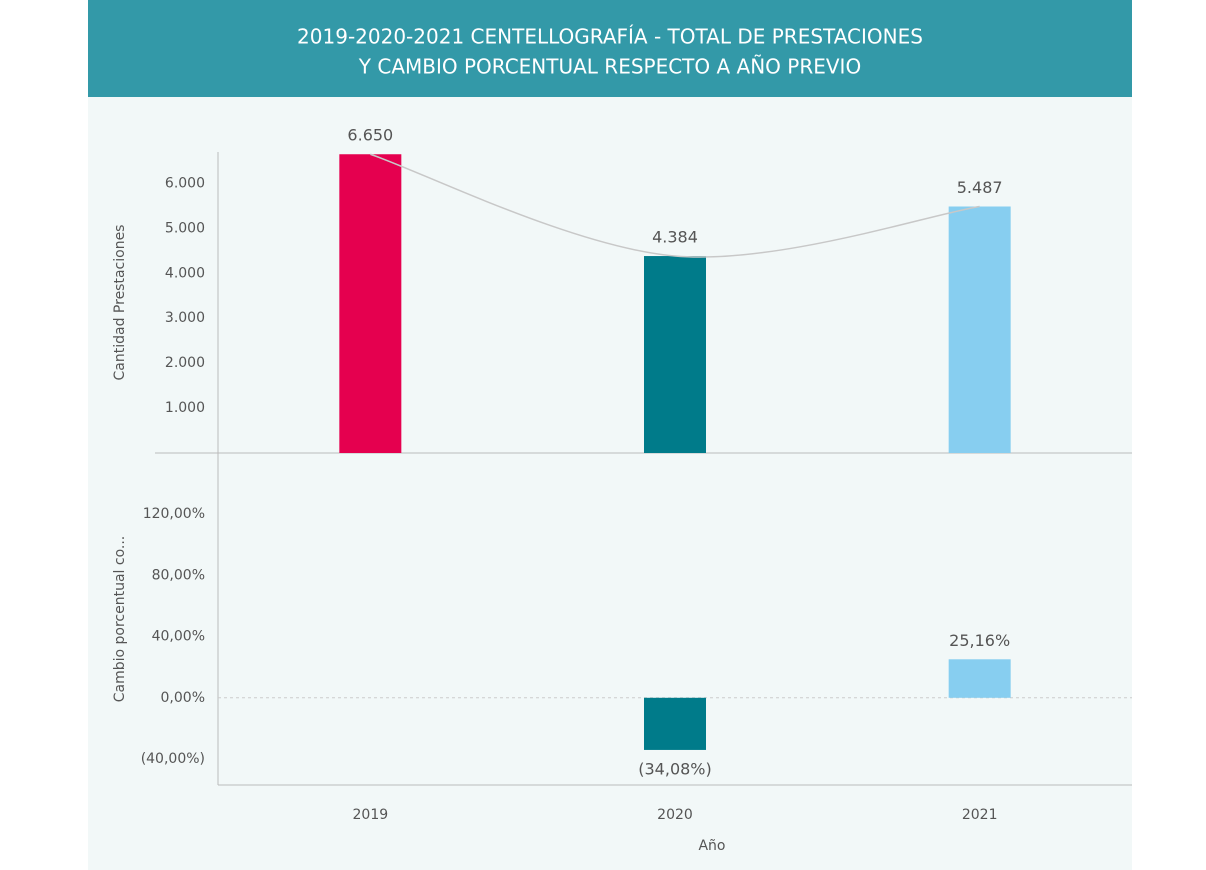 The height and width of the screenshot is (870, 1206). What do you see at coordinates (185, 363) in the screenshot?
I see `y-tick-label: 2.000` at bounding box center [185, 363].